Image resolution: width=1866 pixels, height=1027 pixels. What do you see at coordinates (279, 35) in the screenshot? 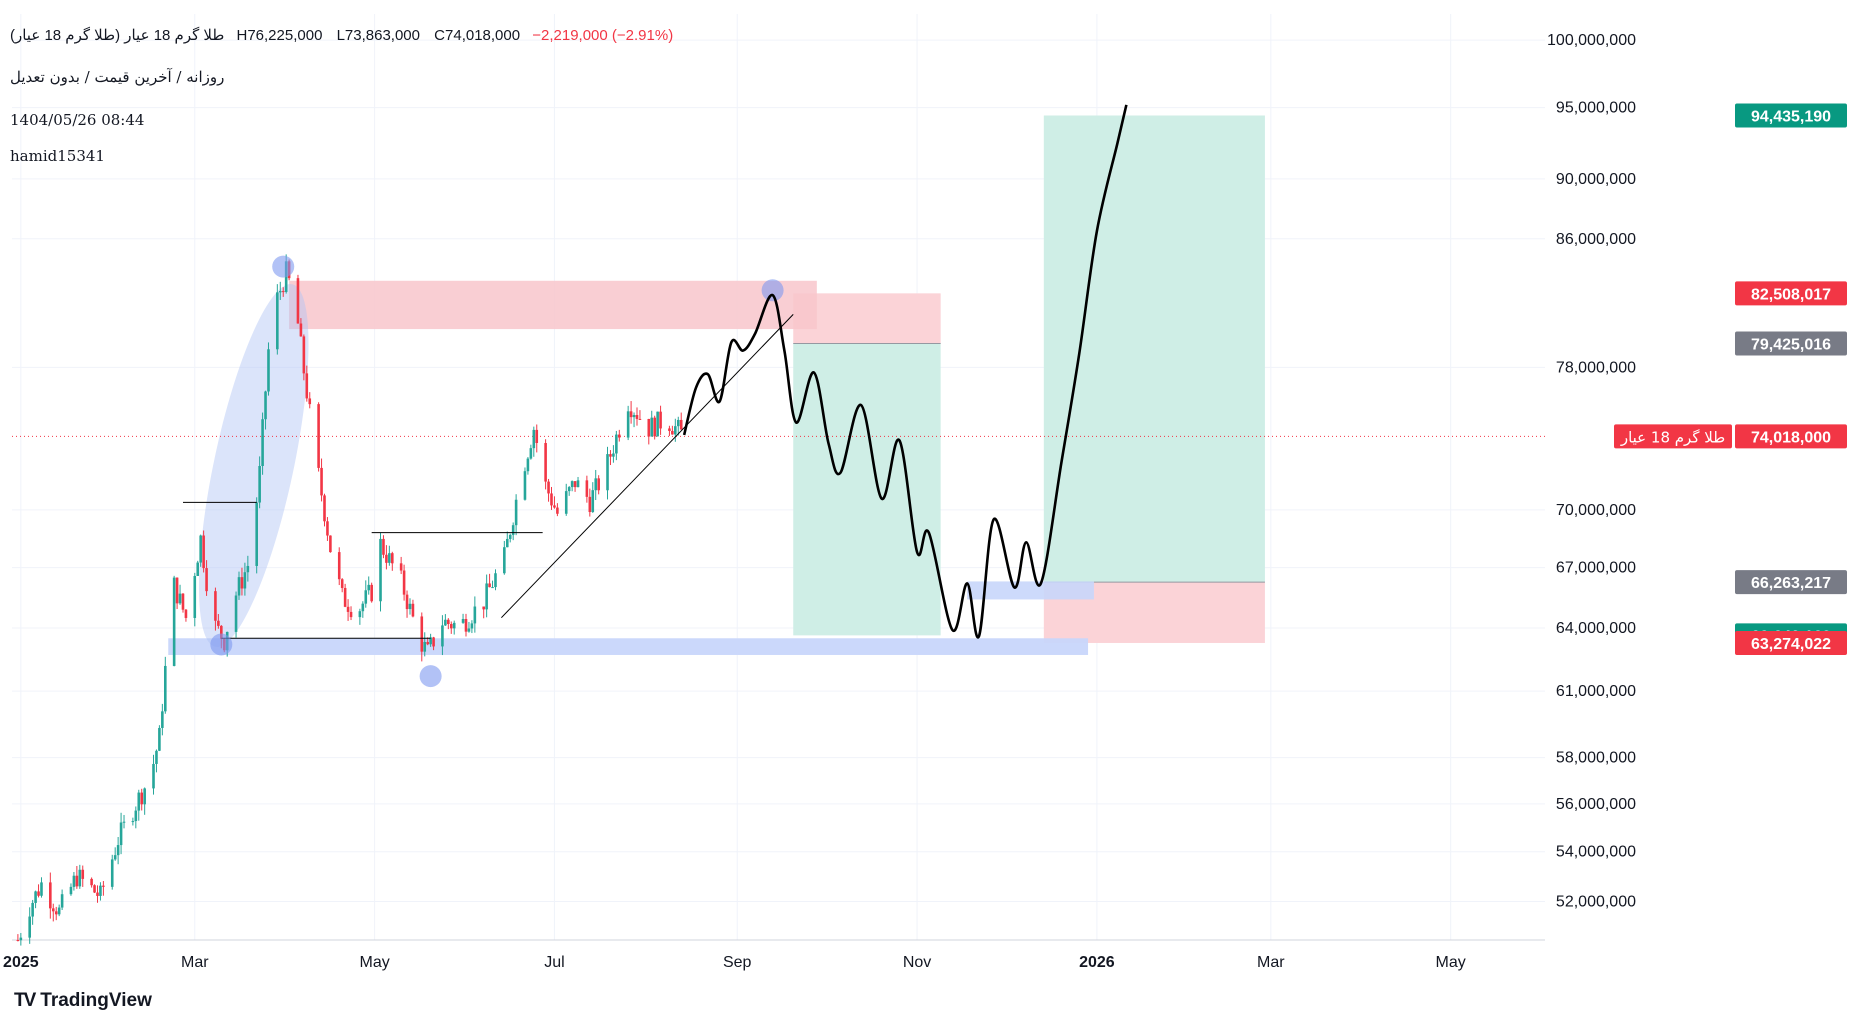
I see `high-value: H76,225,000` at bounding box center [279, 35].